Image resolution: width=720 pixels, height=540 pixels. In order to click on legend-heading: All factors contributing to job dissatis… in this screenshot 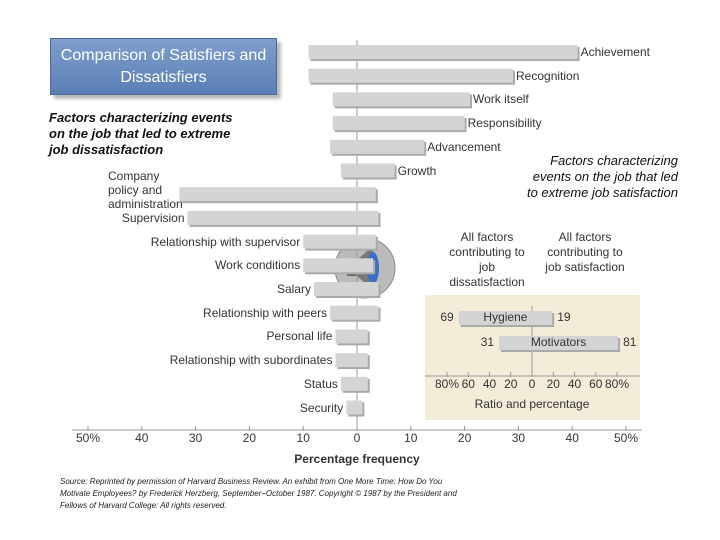, I will do `click(487, 259)`.